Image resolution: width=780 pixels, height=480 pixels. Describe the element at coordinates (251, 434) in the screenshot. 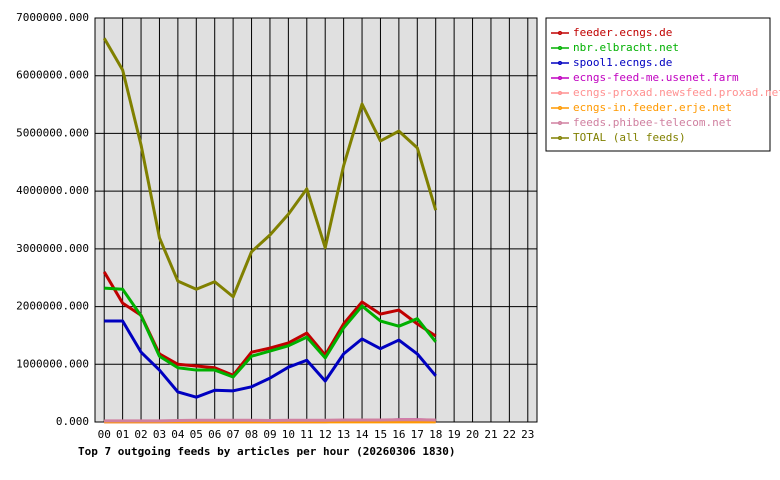

I see `x-tick-label: 08` at that location.